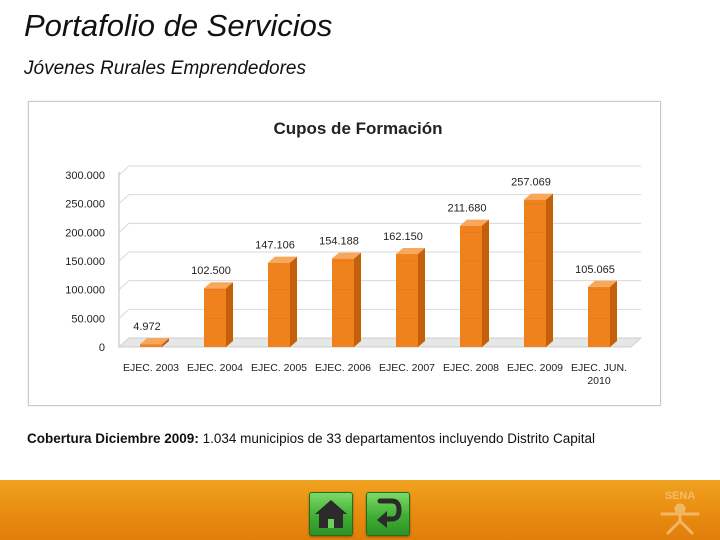  What do you see at coordinates (380, 342) in the screenshot?
I see `chart-floor` at bounding box center [380, 342].